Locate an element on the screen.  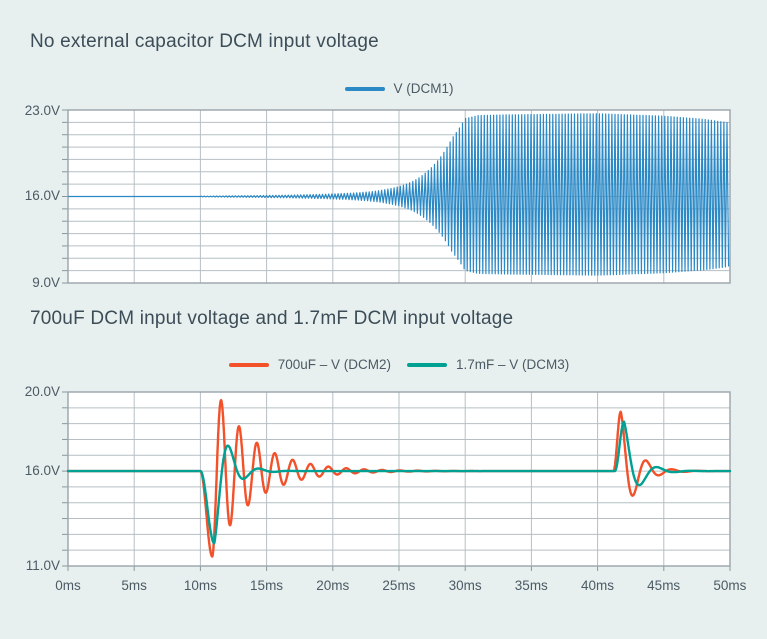
chart1-y-tick-9v: 9.0V is located at coordinates (46, 282).